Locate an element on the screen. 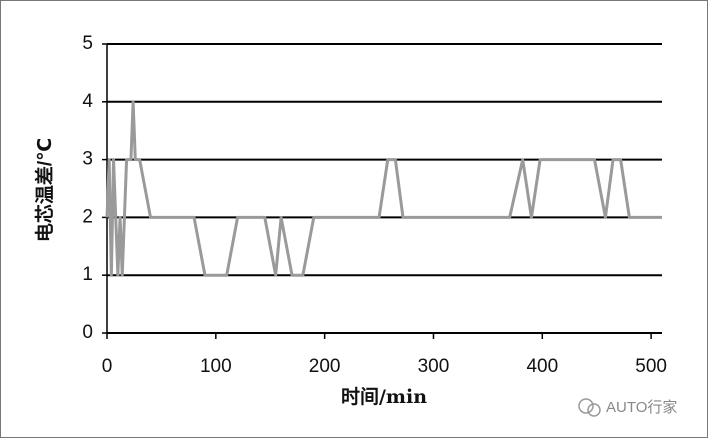 The height and width of the screenshot is (443, 708). x-tick-label: 300 is located at coordinates (434, 366).